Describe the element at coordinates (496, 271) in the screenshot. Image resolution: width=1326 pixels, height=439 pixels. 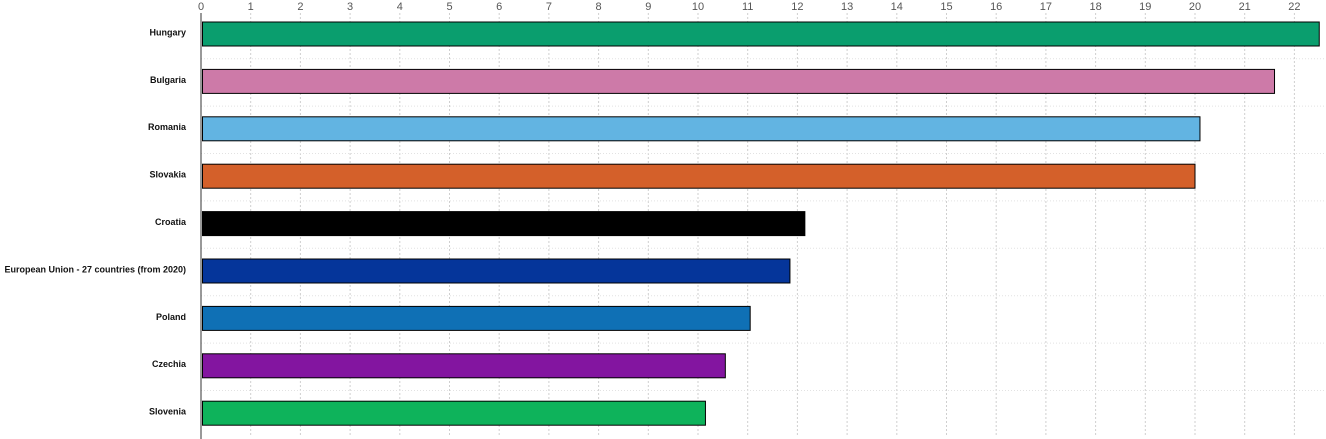
I see `bar-european-union-27-countries-from-2020` at that location.